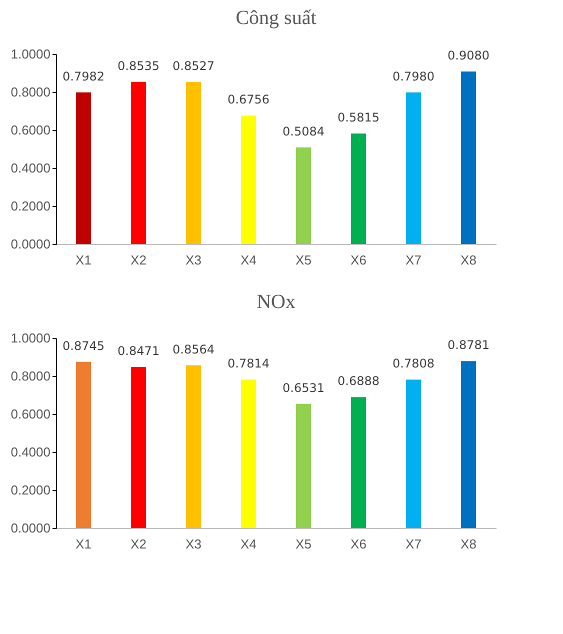 Image resolution: width=563 pixels, height=634 pixels. I want to click on data-label: 0.5815, so click(359, 117).